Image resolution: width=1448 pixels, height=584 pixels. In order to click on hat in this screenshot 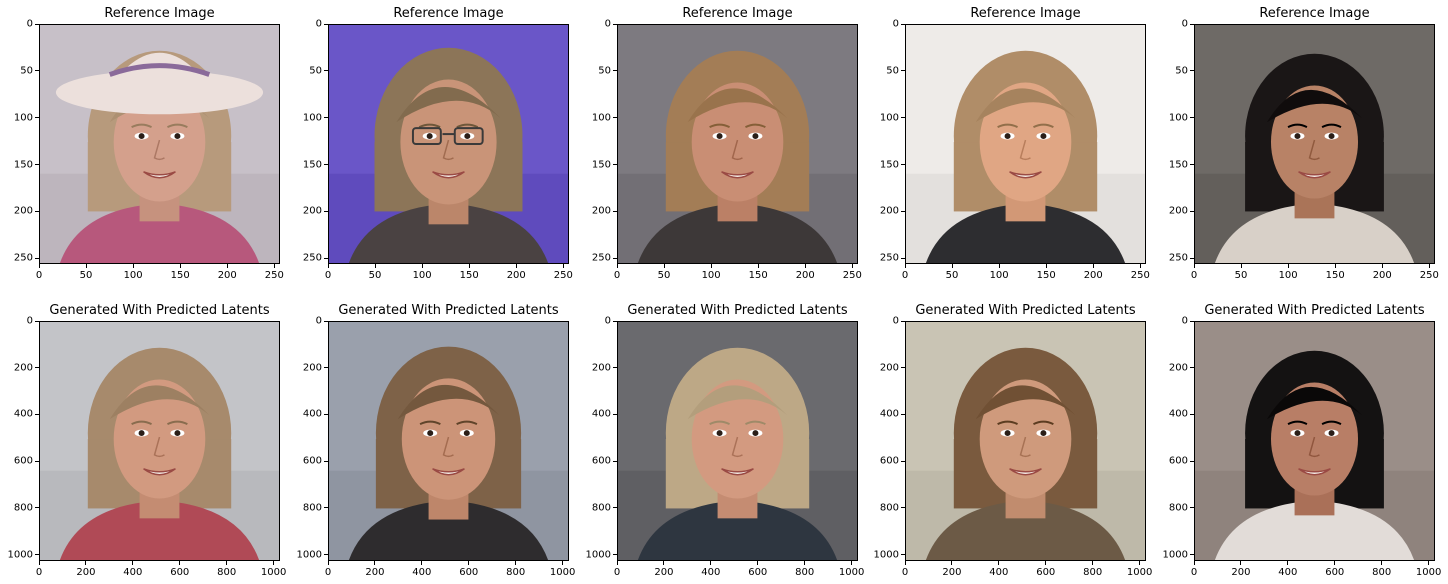, I will do `click(159, 83)`.